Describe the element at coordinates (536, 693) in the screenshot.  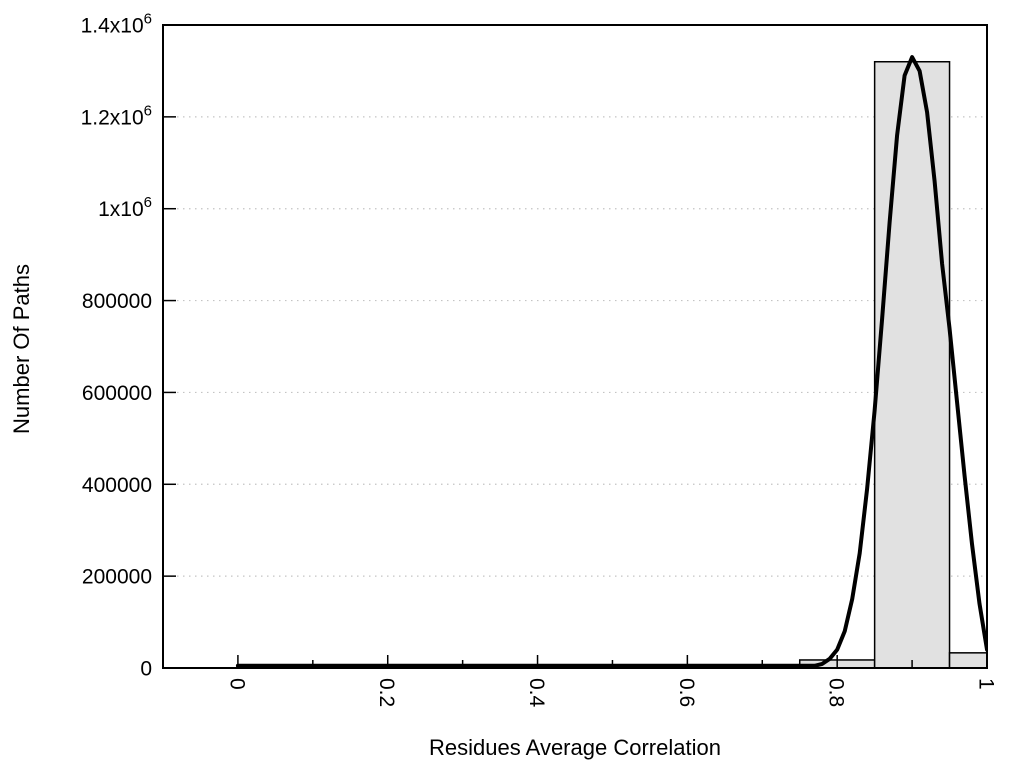
I see `x-tick-label: 0.4` at that location.